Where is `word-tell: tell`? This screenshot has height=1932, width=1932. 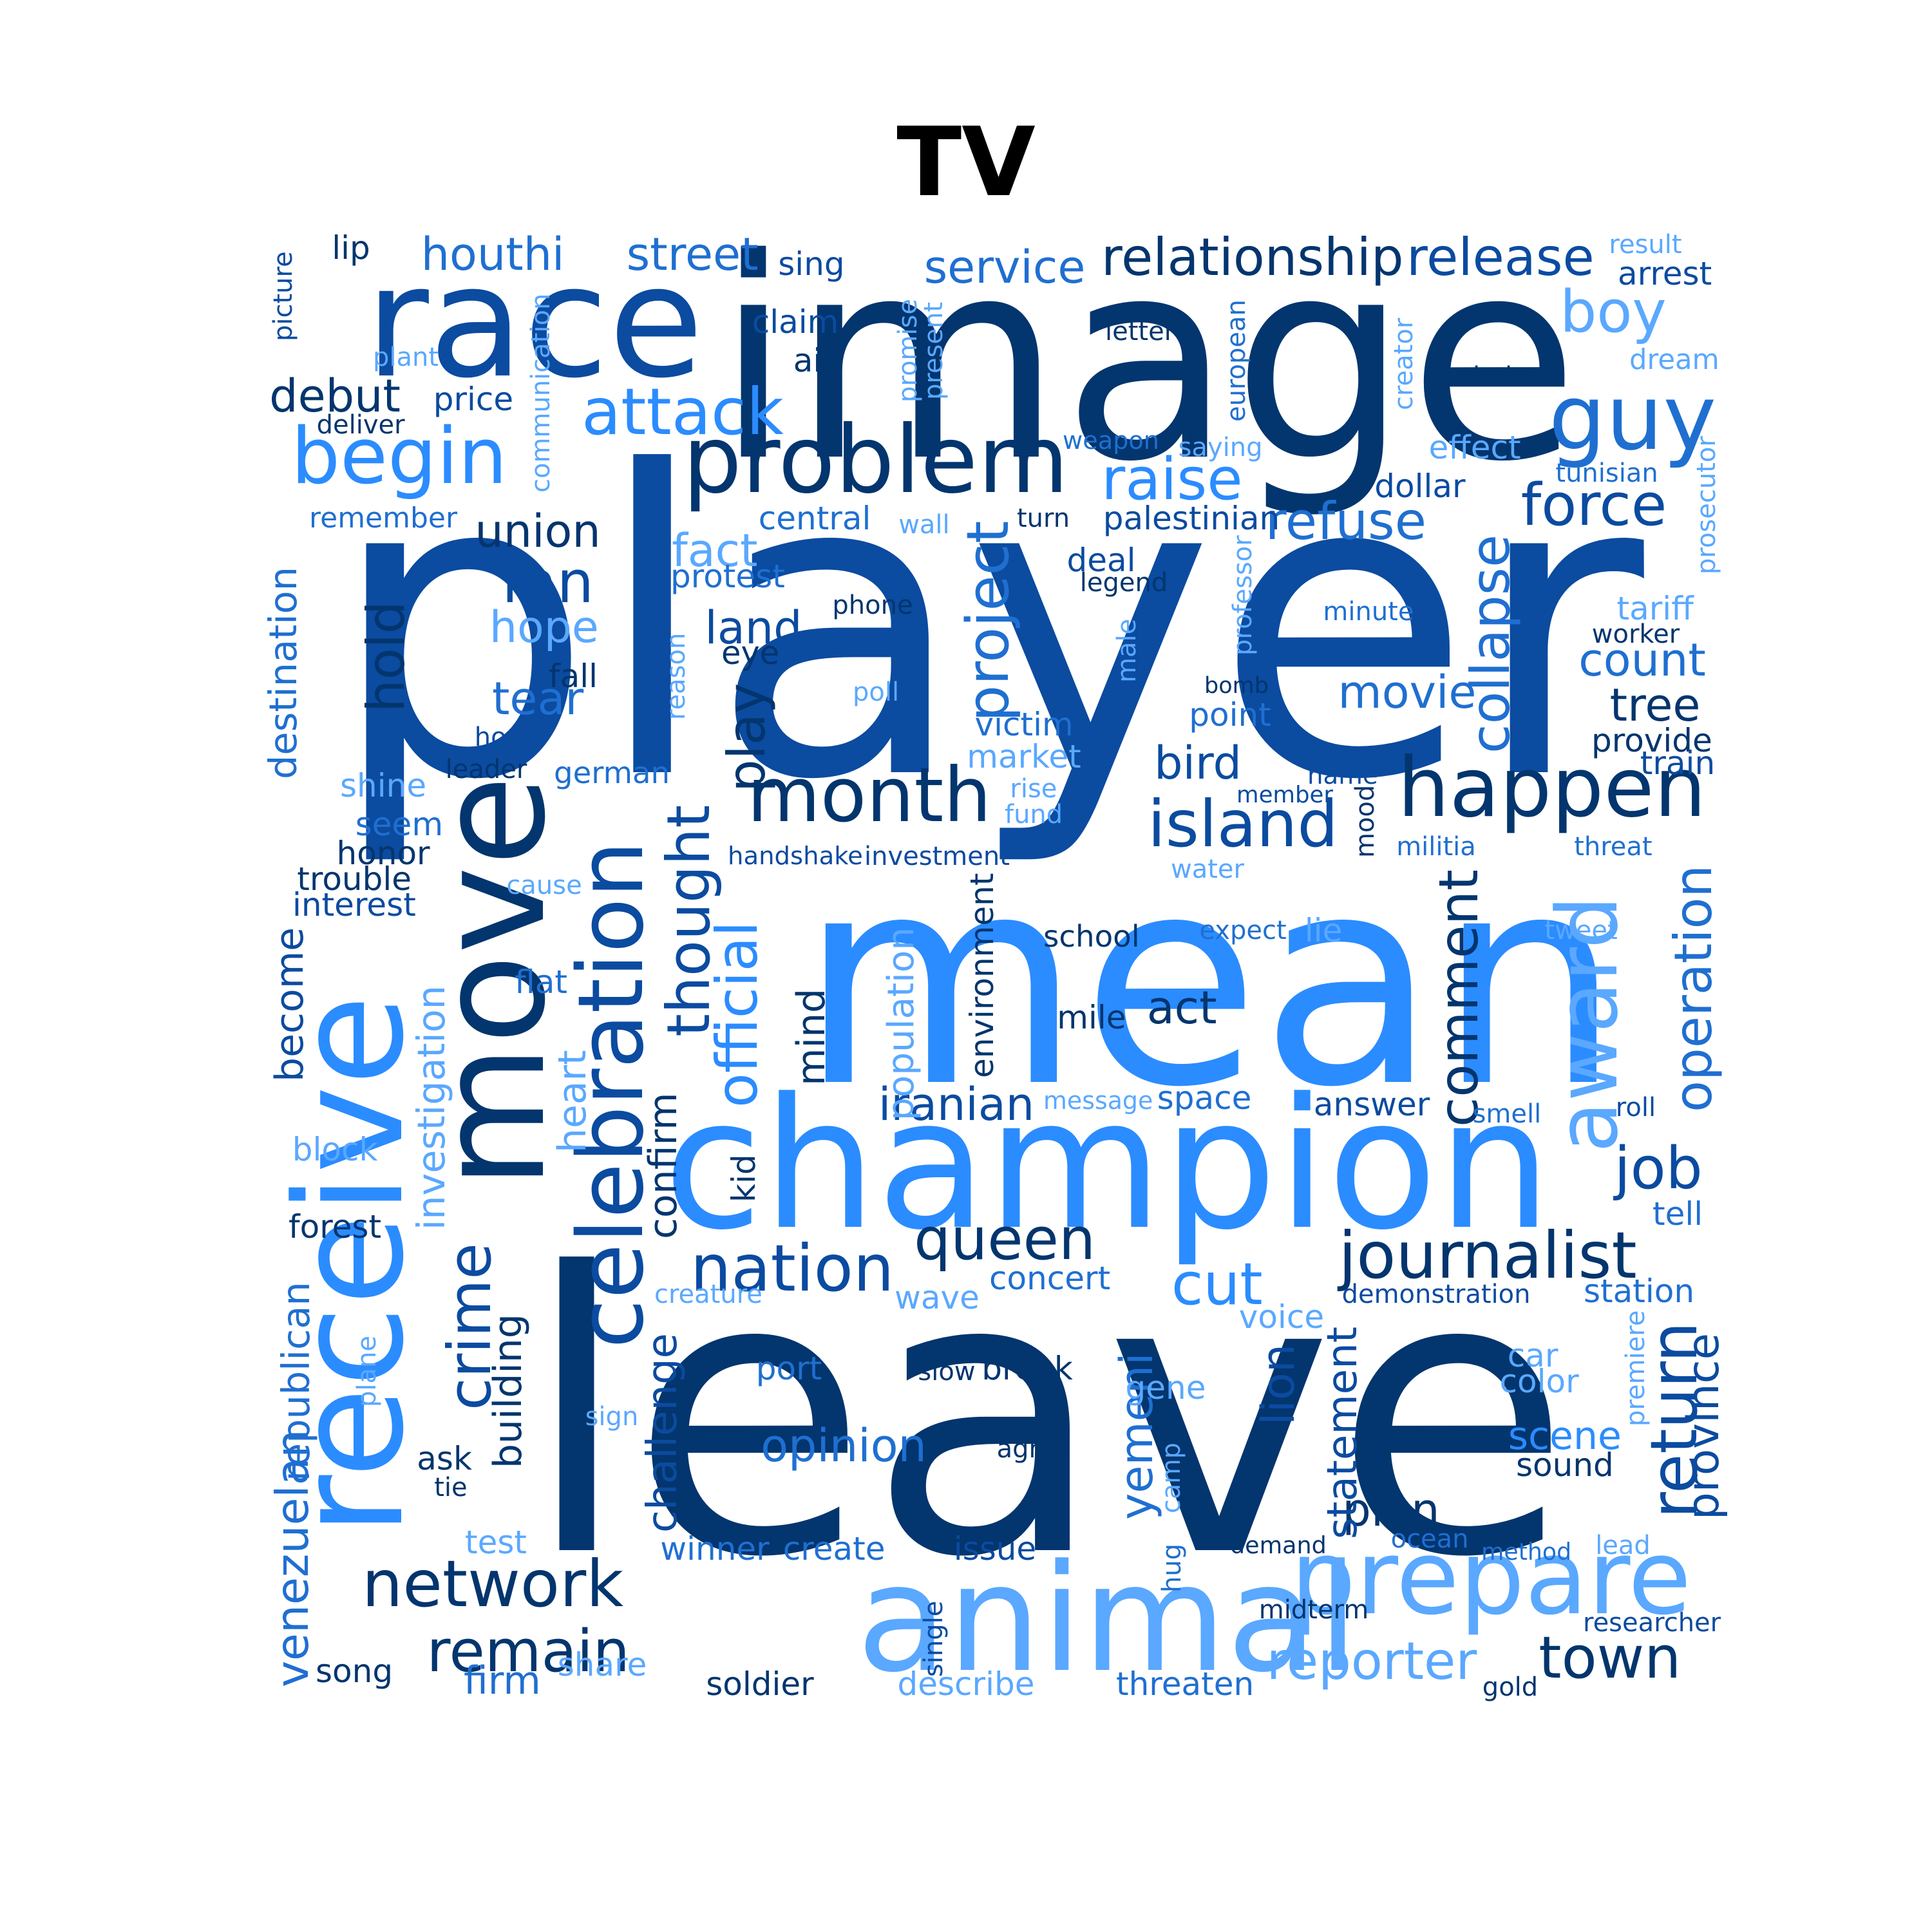 word-tell: tell is located at coordinates (1678, 1214).